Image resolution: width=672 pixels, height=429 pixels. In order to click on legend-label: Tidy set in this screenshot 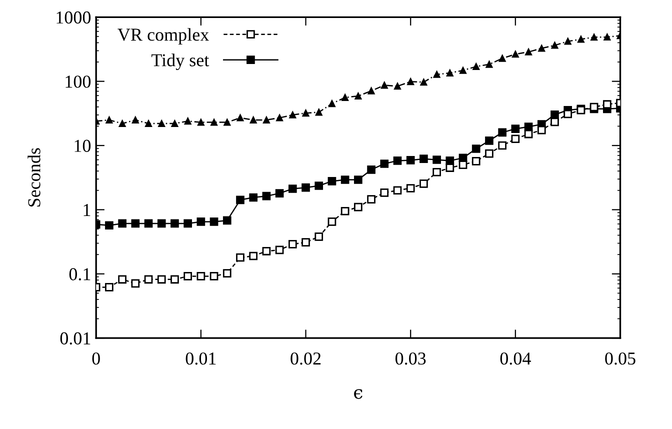, I will do `click(180, 62)`.